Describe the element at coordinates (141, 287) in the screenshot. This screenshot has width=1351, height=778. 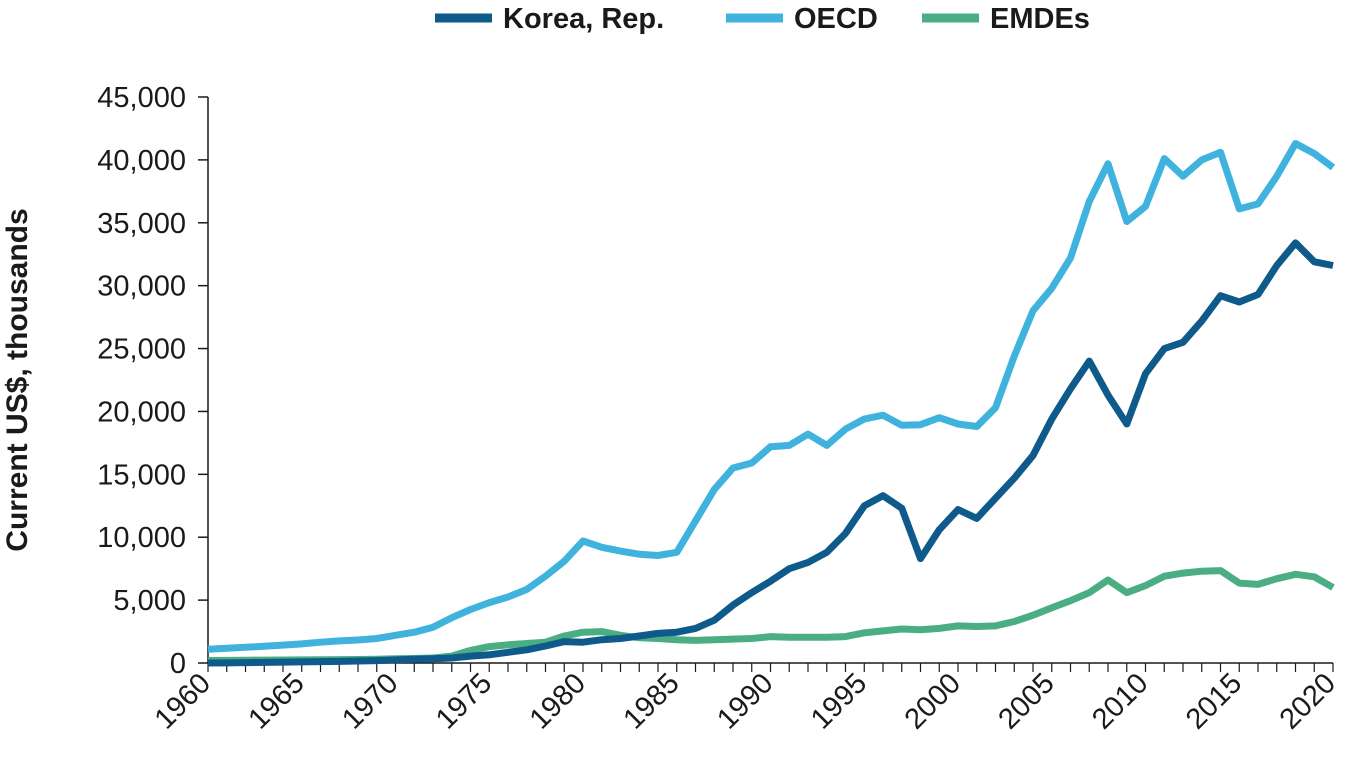
I see `y-tick-label: 30,000` at that location.